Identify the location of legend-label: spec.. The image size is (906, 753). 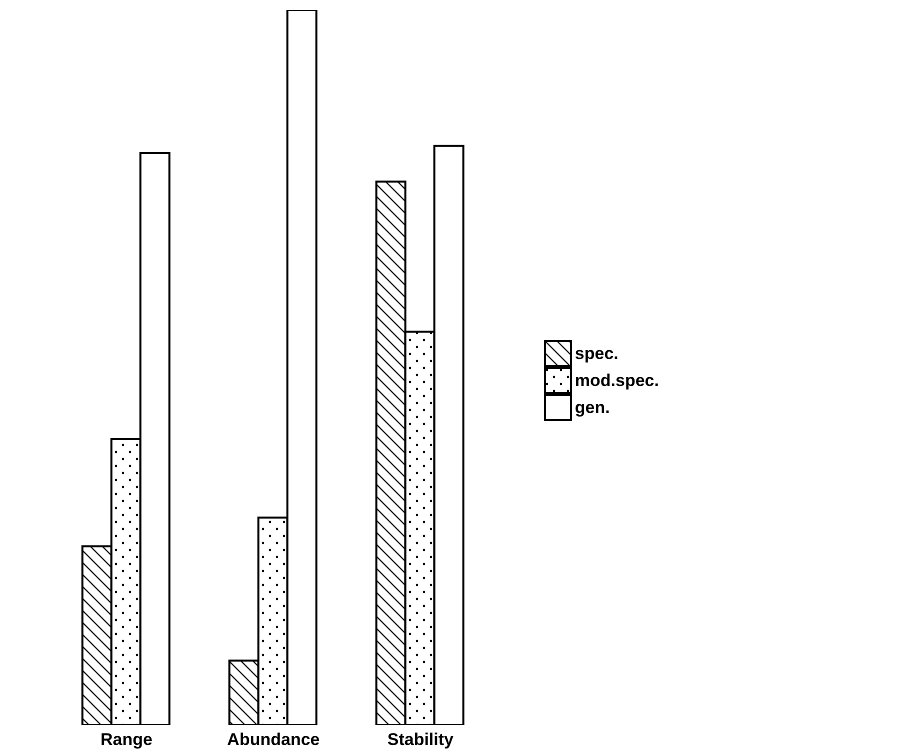
(596, 354).